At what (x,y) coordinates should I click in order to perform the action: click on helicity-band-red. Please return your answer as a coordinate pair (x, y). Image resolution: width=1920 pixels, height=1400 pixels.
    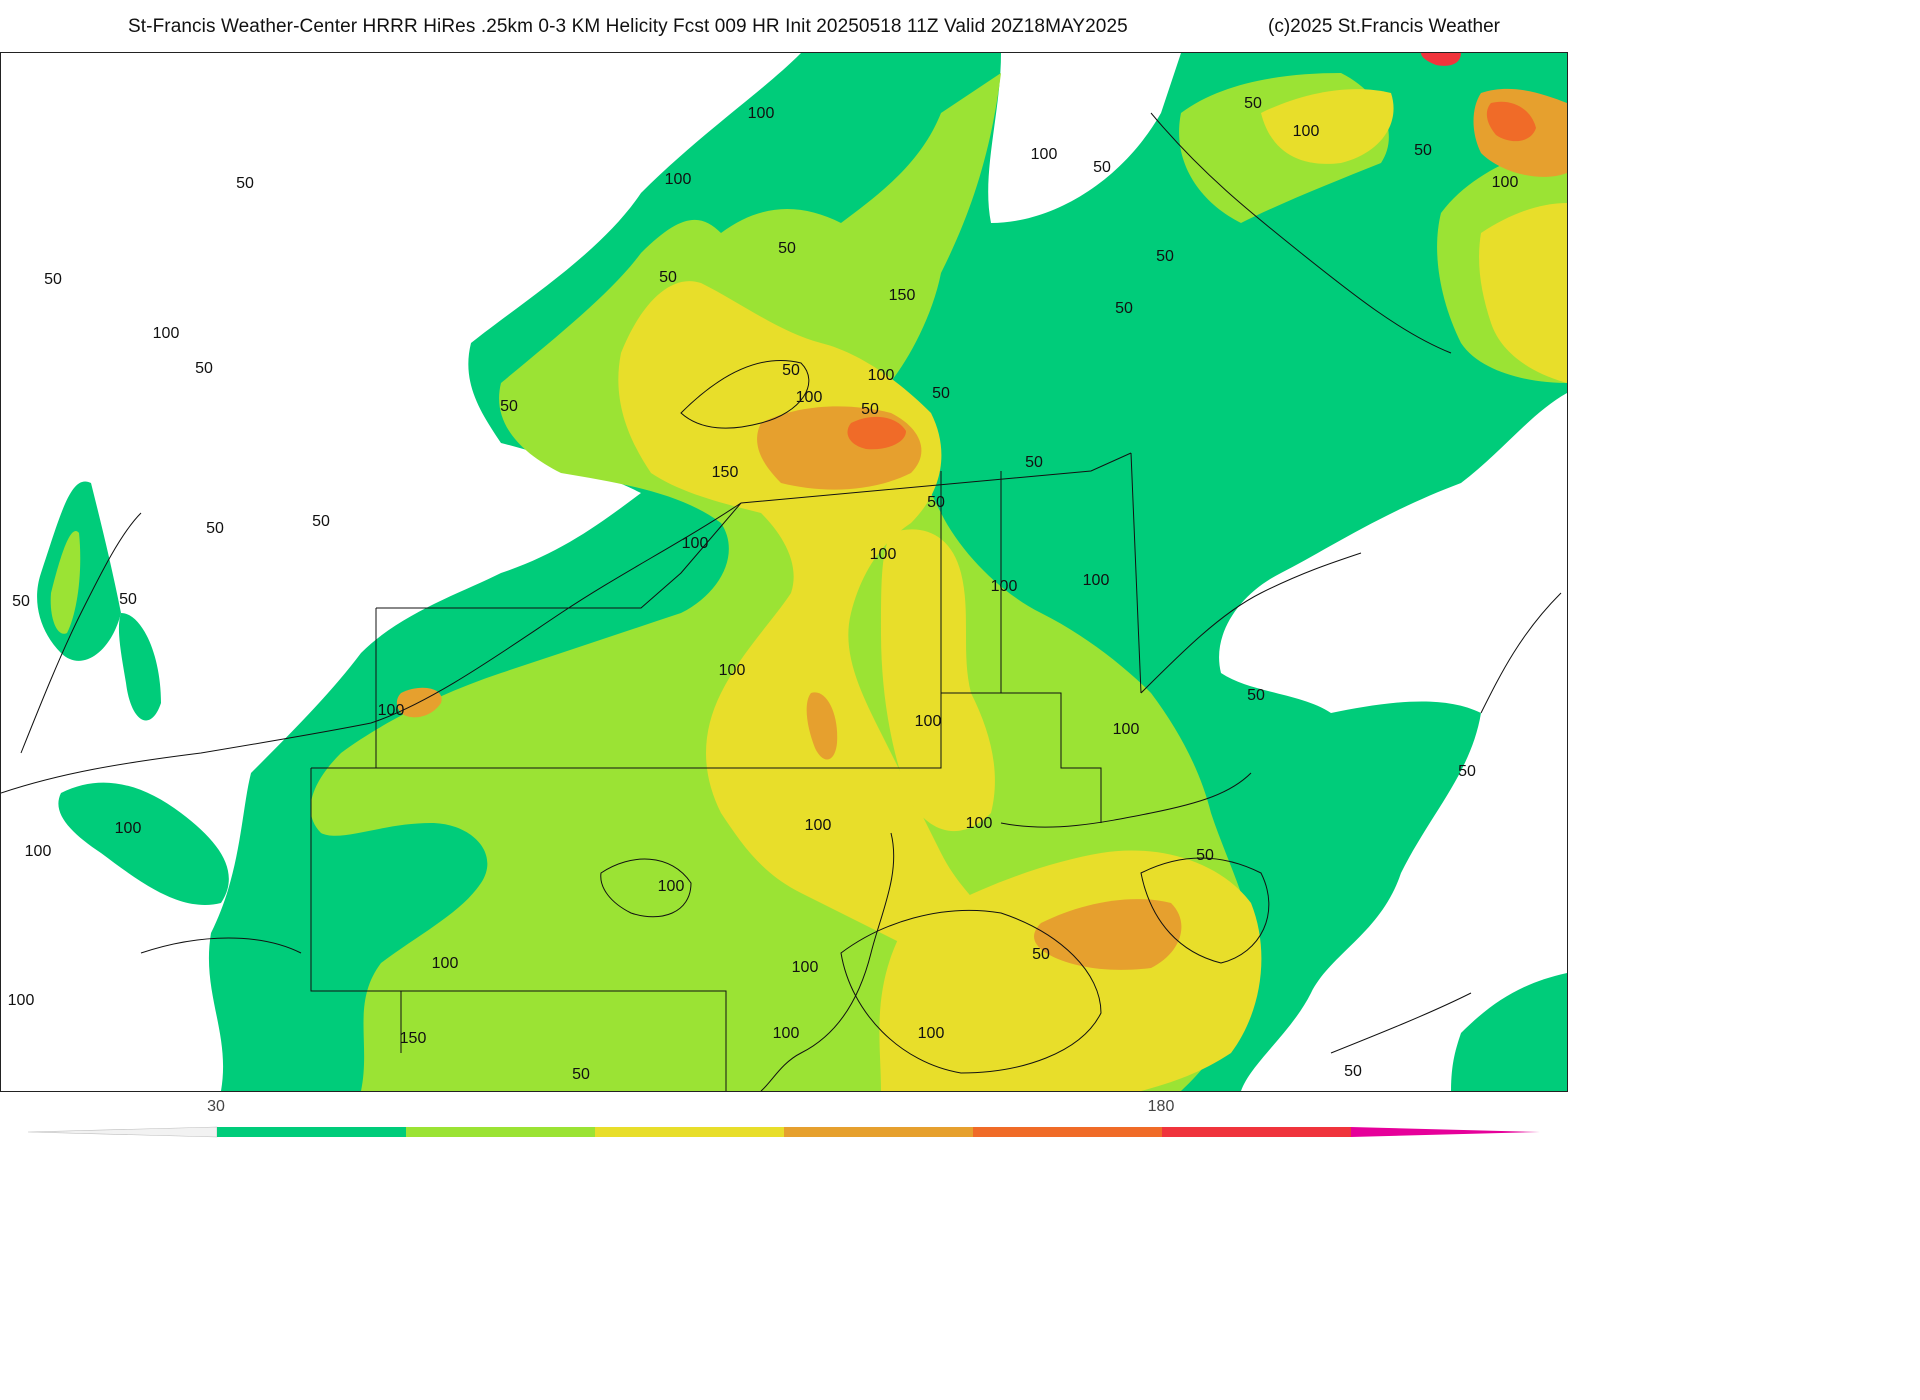
    Looking at the image, I should click on (1441, 59).